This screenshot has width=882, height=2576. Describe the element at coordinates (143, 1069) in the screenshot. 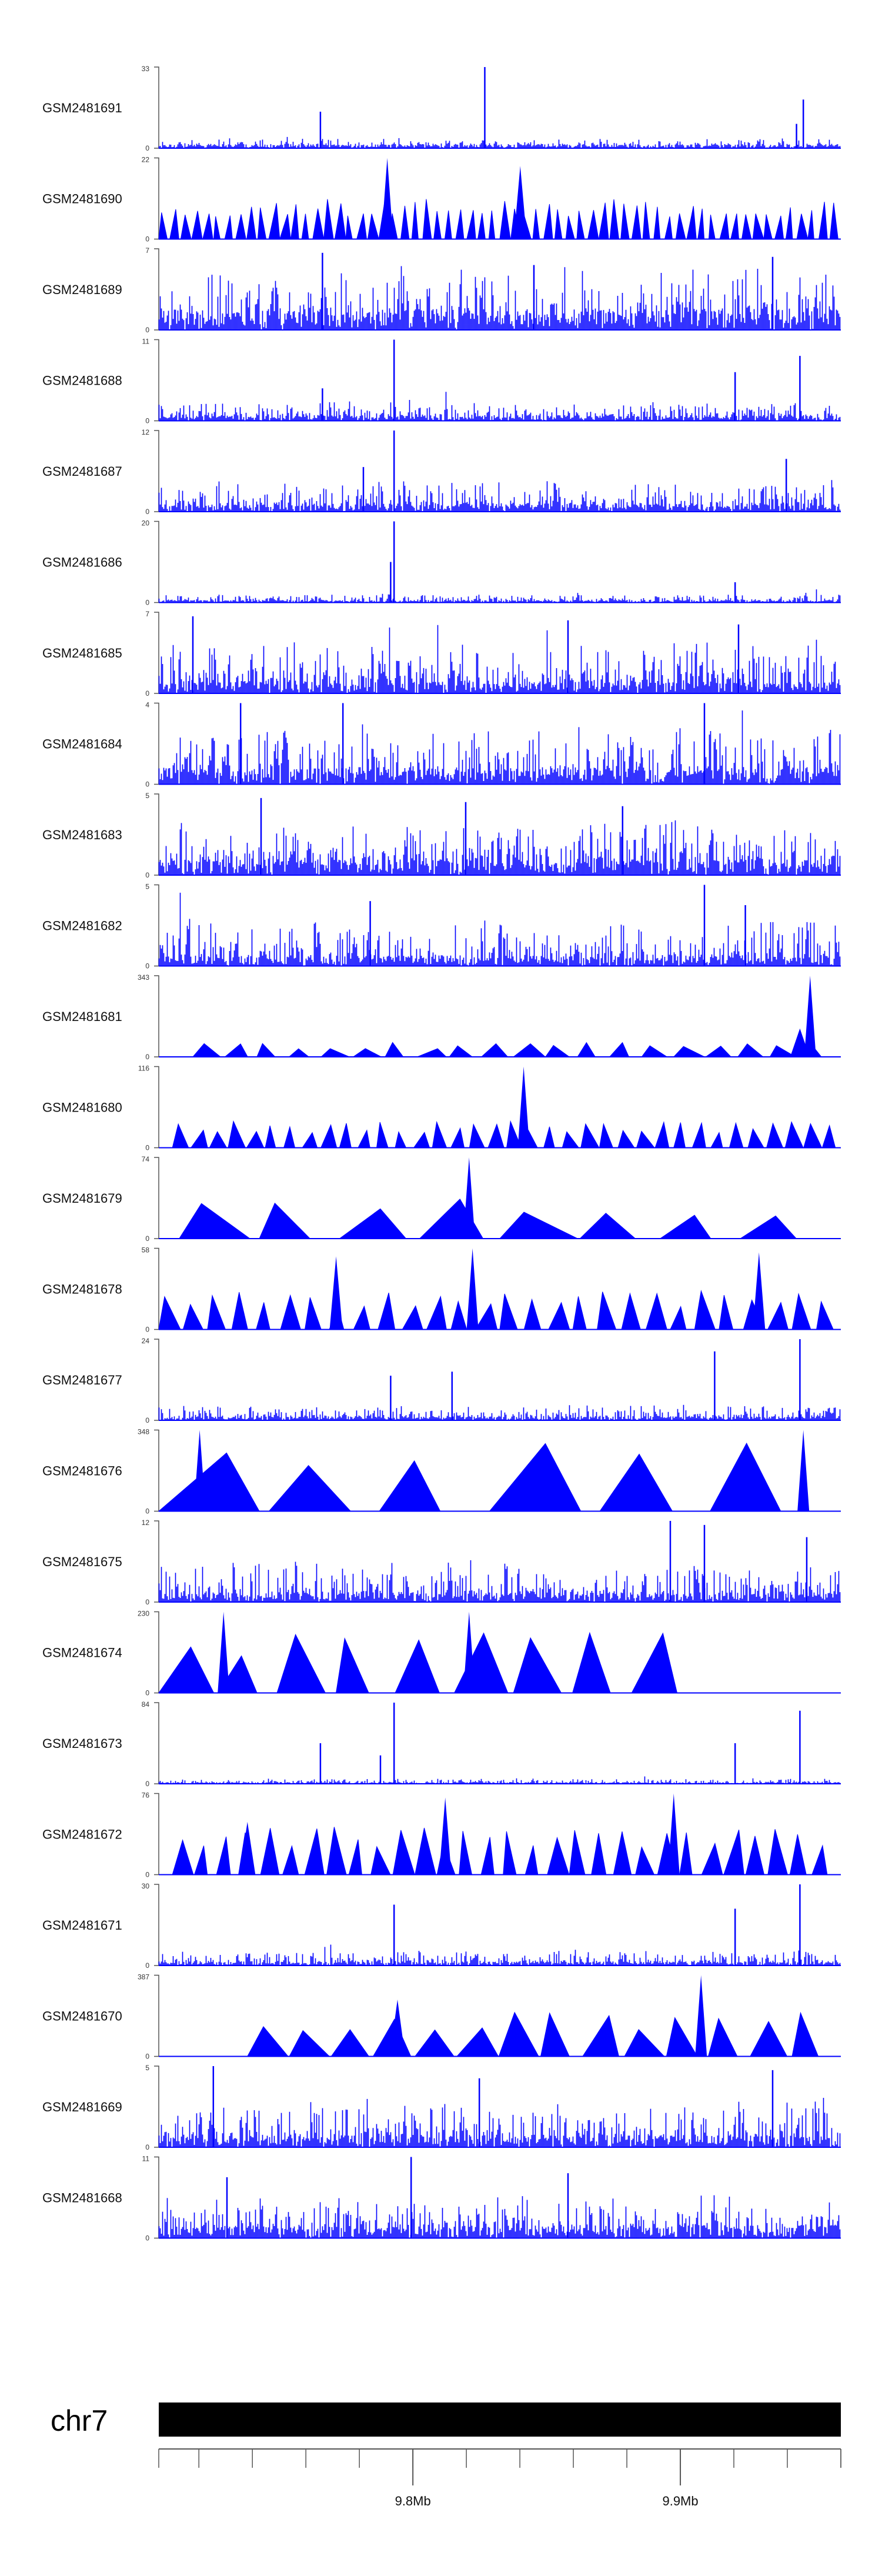

I see `y-max-label: 116` at that location.